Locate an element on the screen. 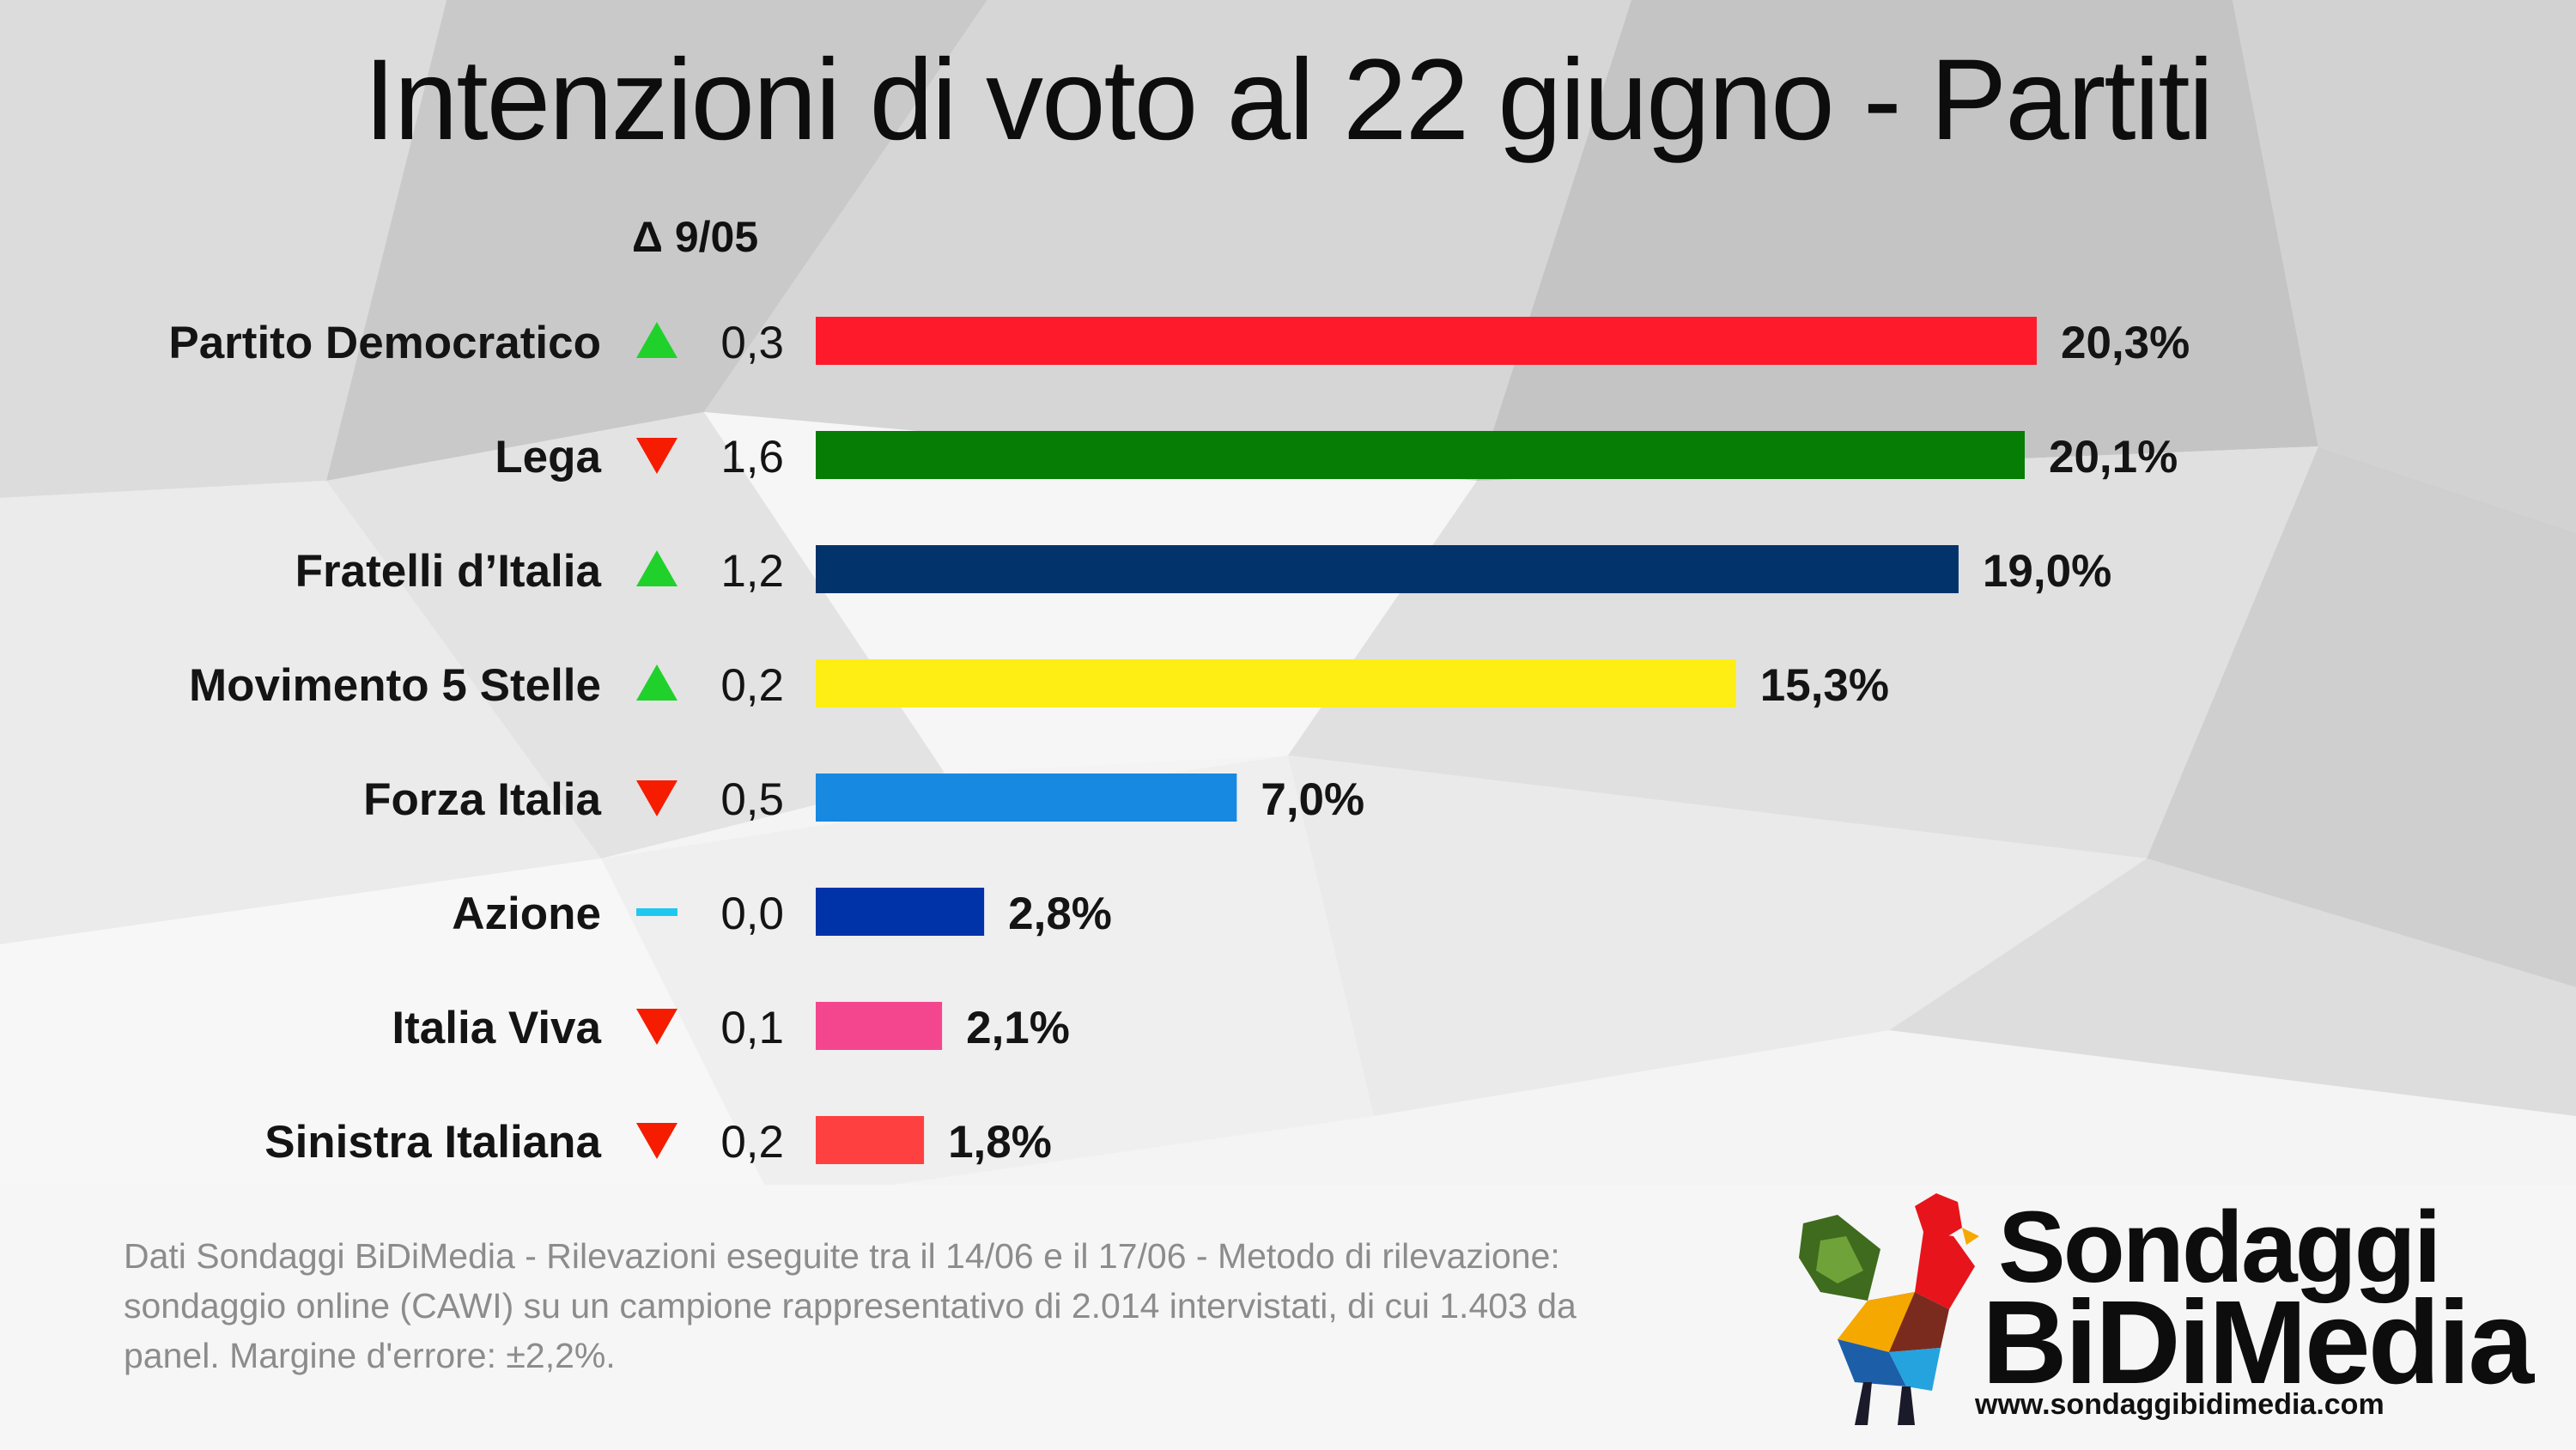 The width and height of the screenshot is (2576, 1450). logo-line-bidimedia: BiDiMedia is located at coordinates (2258, 1343).